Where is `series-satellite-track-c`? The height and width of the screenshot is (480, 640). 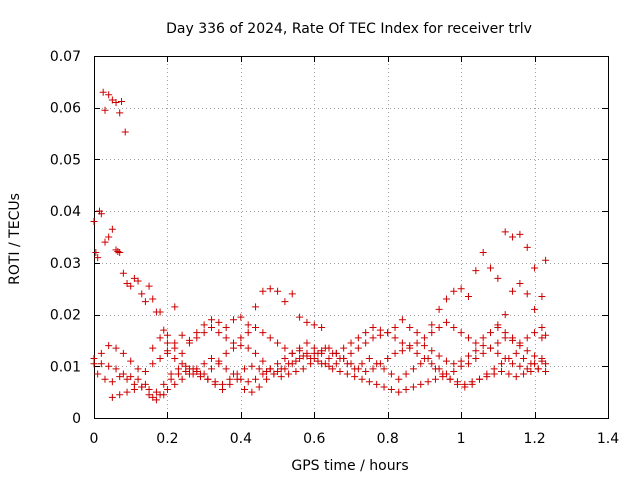
series-satellite-track-c is located at coordinates (244, 320).